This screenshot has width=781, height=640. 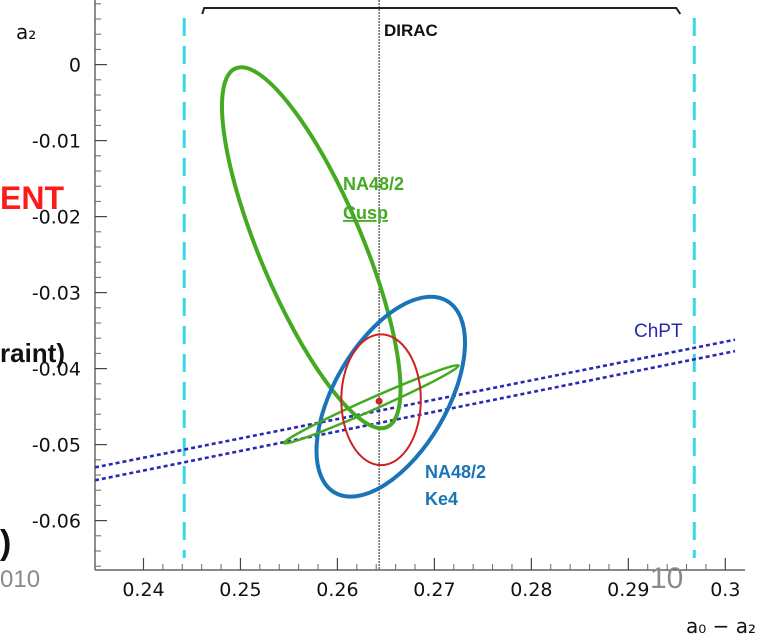 What do you see at coordinates (56, 522) in the screenshot?
I see `y-tick-label: -0.06` at bounding box center [56, 522].